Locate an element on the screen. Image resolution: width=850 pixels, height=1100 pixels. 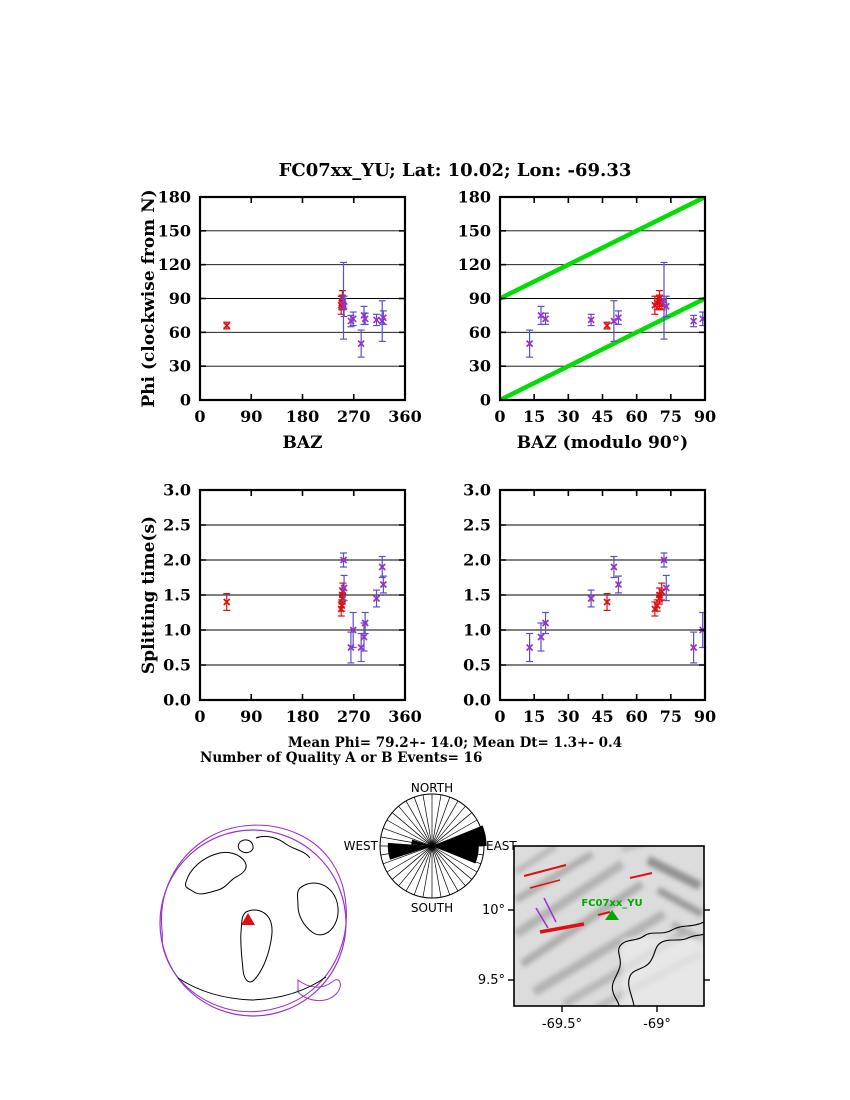
svg-text: Splitting time(s) is located at coordinates (149, 595).